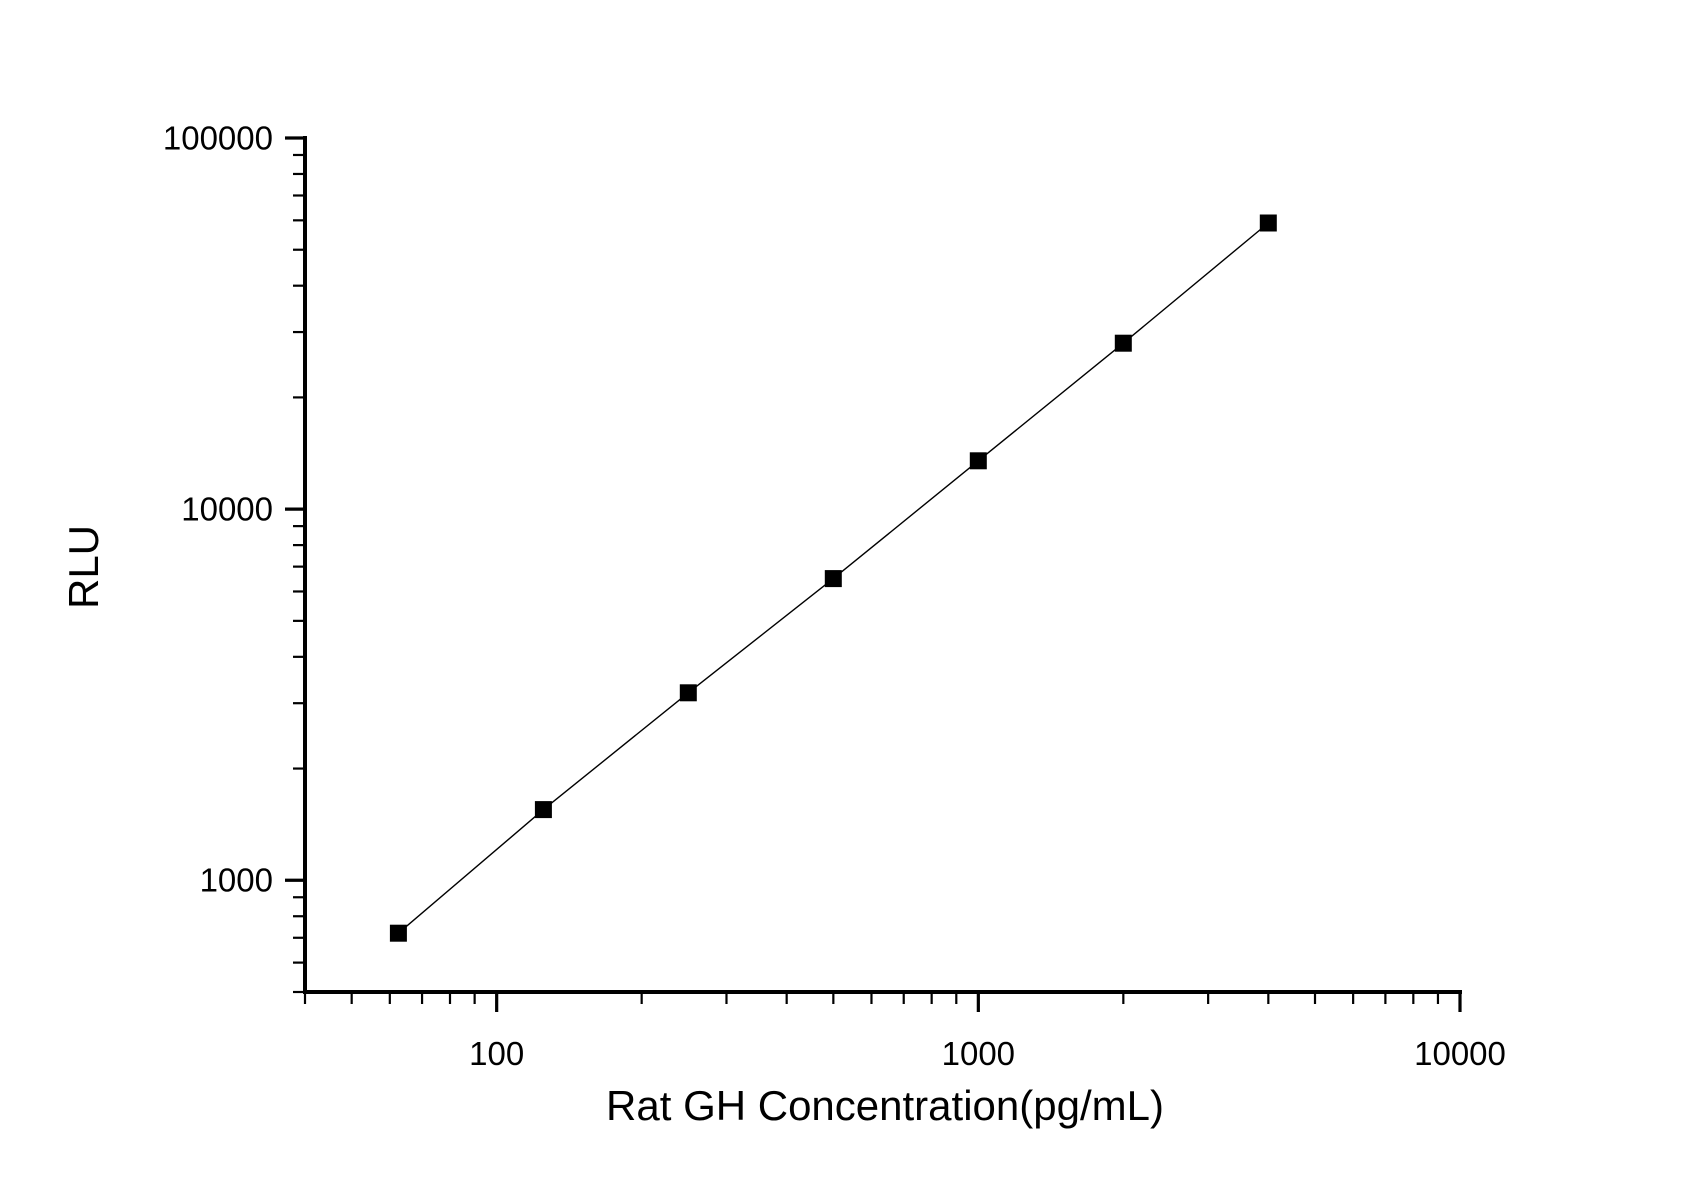  Describe the element at coordinates (217, 138) in the screenshot. I see `y-tick-label: 100000` at that location.